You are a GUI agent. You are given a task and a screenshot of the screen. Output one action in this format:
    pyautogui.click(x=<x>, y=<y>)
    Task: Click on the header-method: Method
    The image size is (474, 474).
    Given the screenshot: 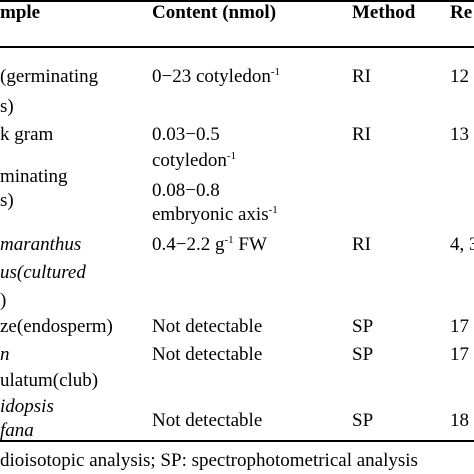 What is the action you would take?
    pyautogui.click(x=384, y=12)
    